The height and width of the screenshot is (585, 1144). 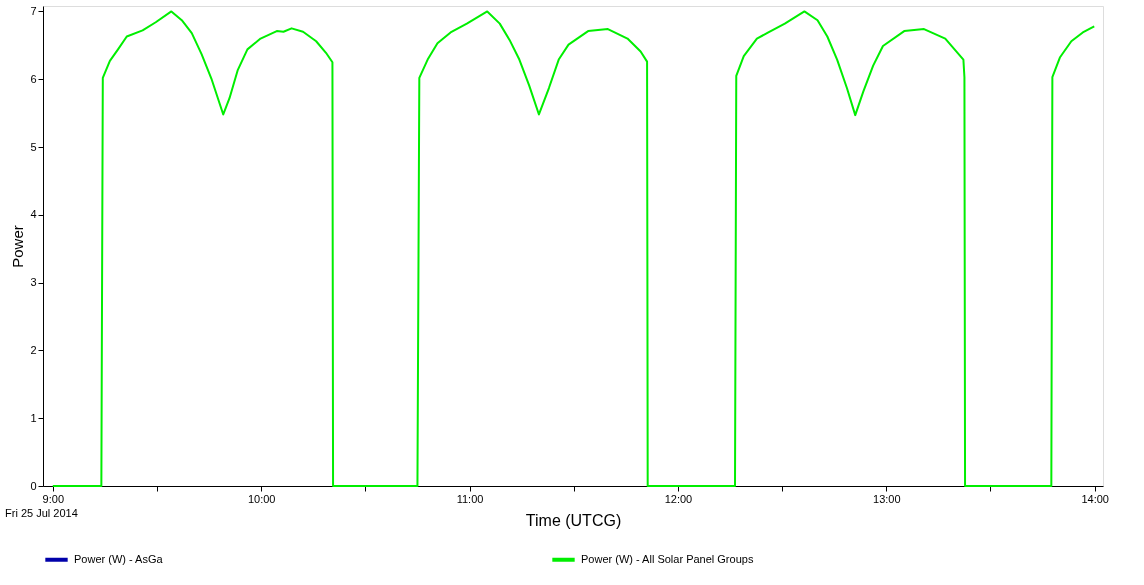 I want to click on y-tick-label: 5, so click(x=33, y=146).